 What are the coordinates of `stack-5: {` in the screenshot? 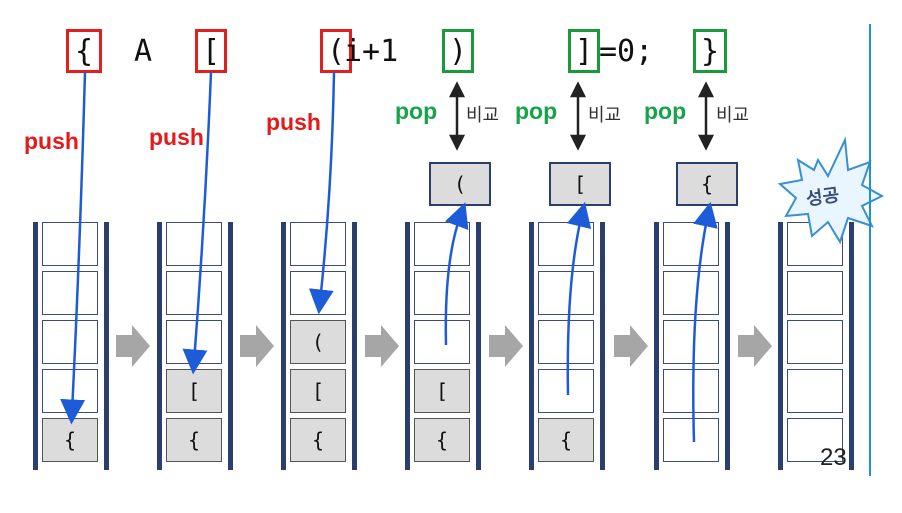 It's located at (567, 346).